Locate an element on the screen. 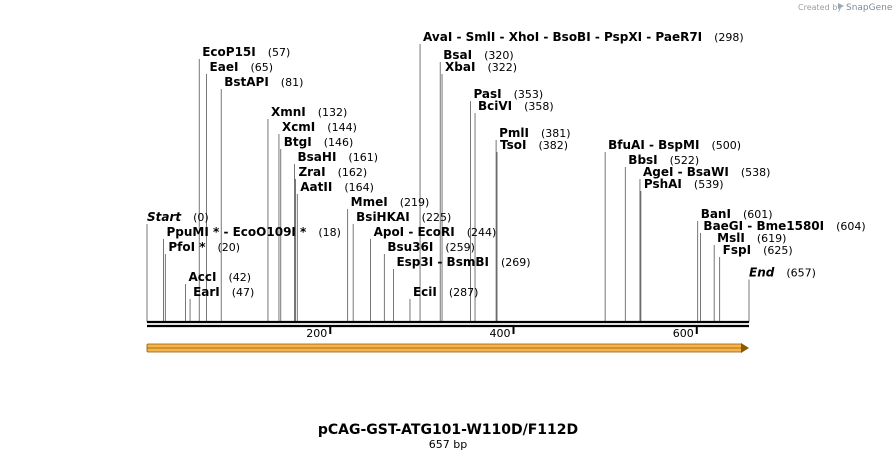  site-position: (269) is located at coordinates (516, 262).